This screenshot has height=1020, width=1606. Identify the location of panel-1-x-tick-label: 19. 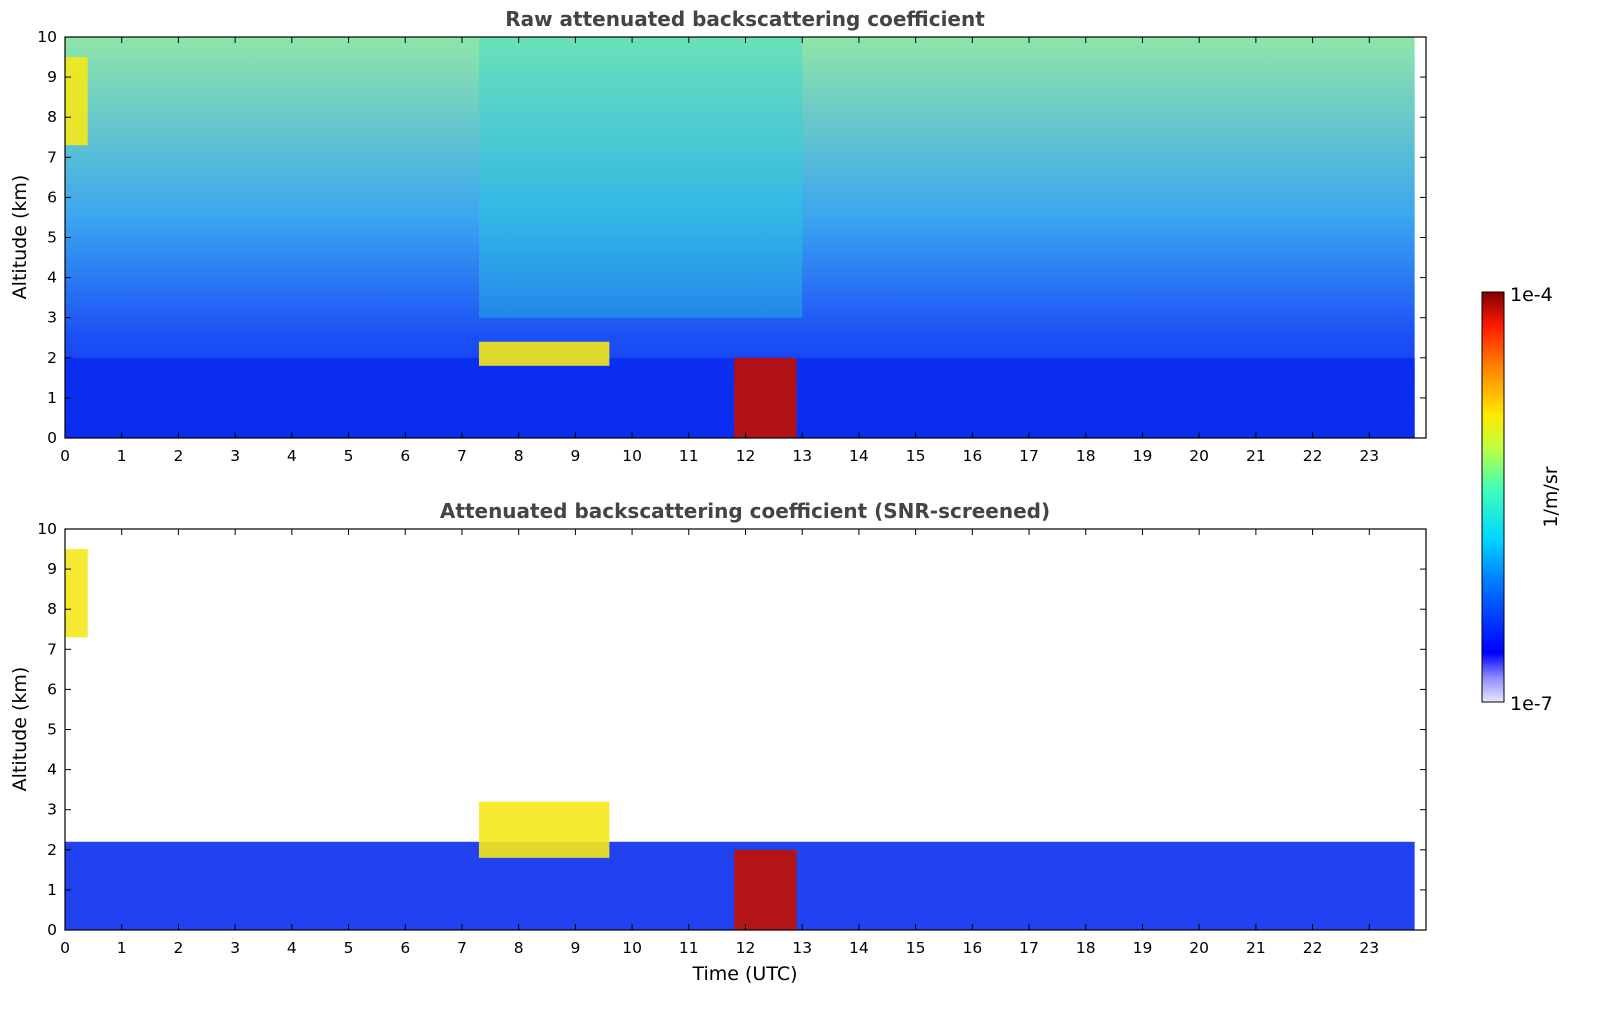
(1143, 456).